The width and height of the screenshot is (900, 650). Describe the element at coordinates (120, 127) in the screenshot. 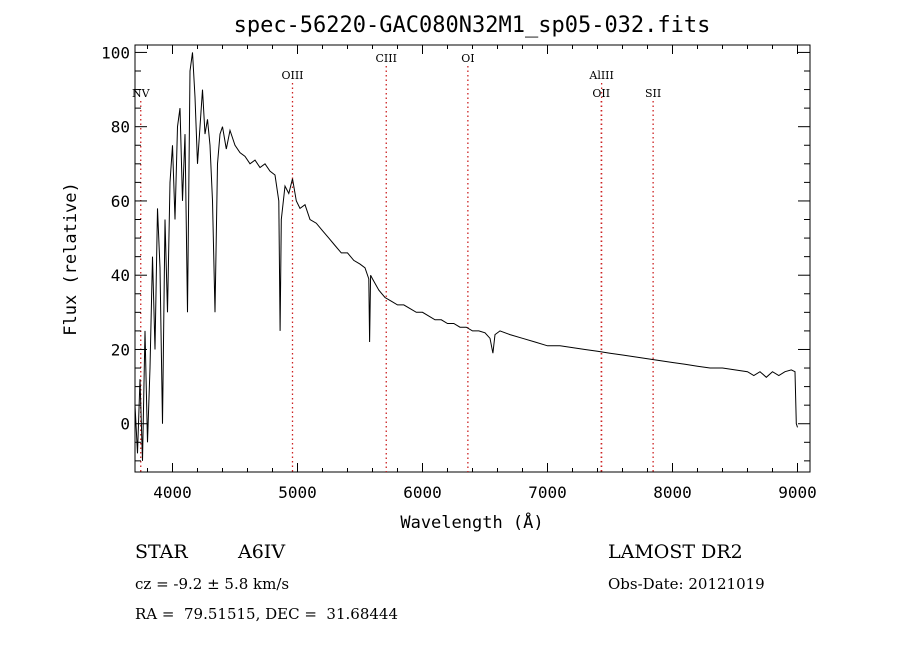

I see `y-tick-label: 80` at that location.